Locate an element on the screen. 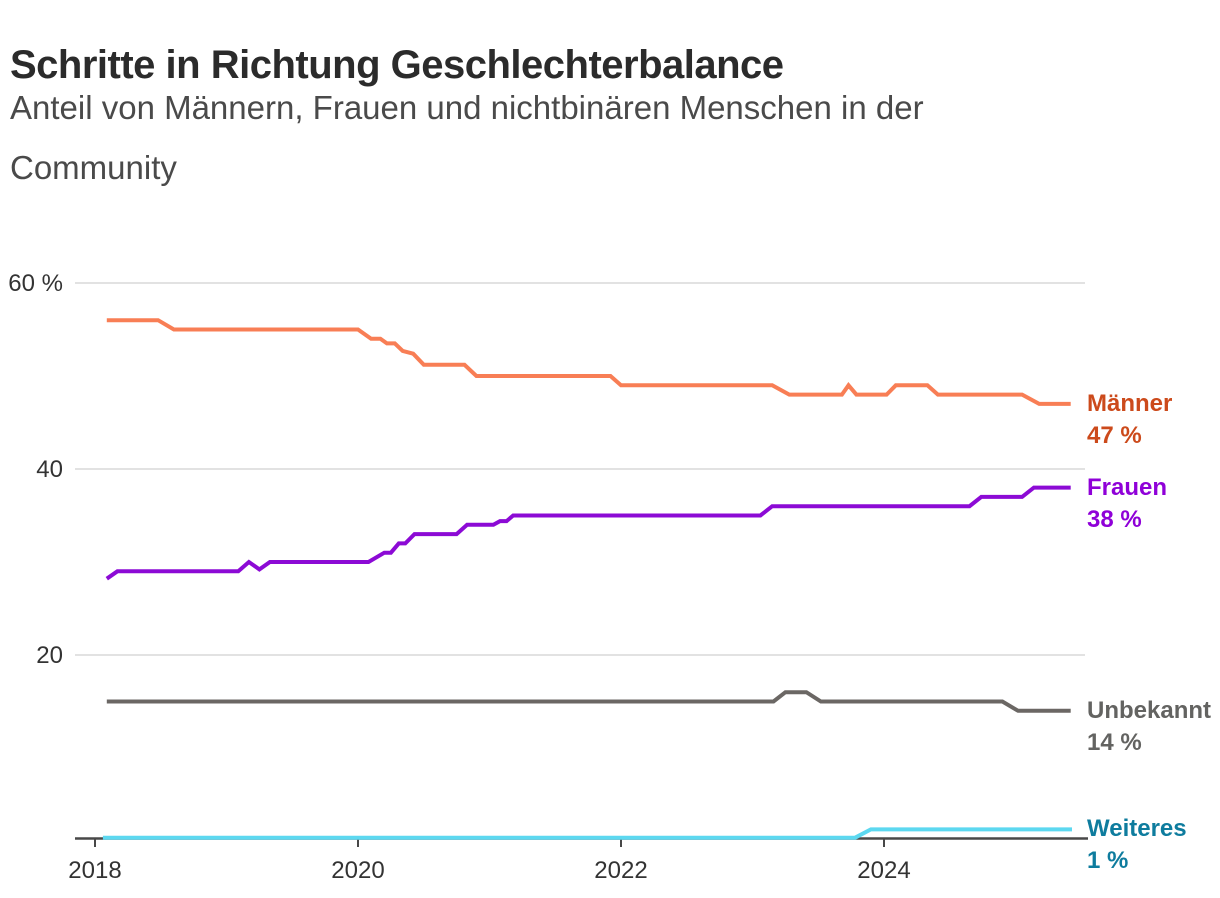 The width and height of the screenshot is (1220, 898). y-axis-tick-label: 20 is located at coordinates (49, 655).